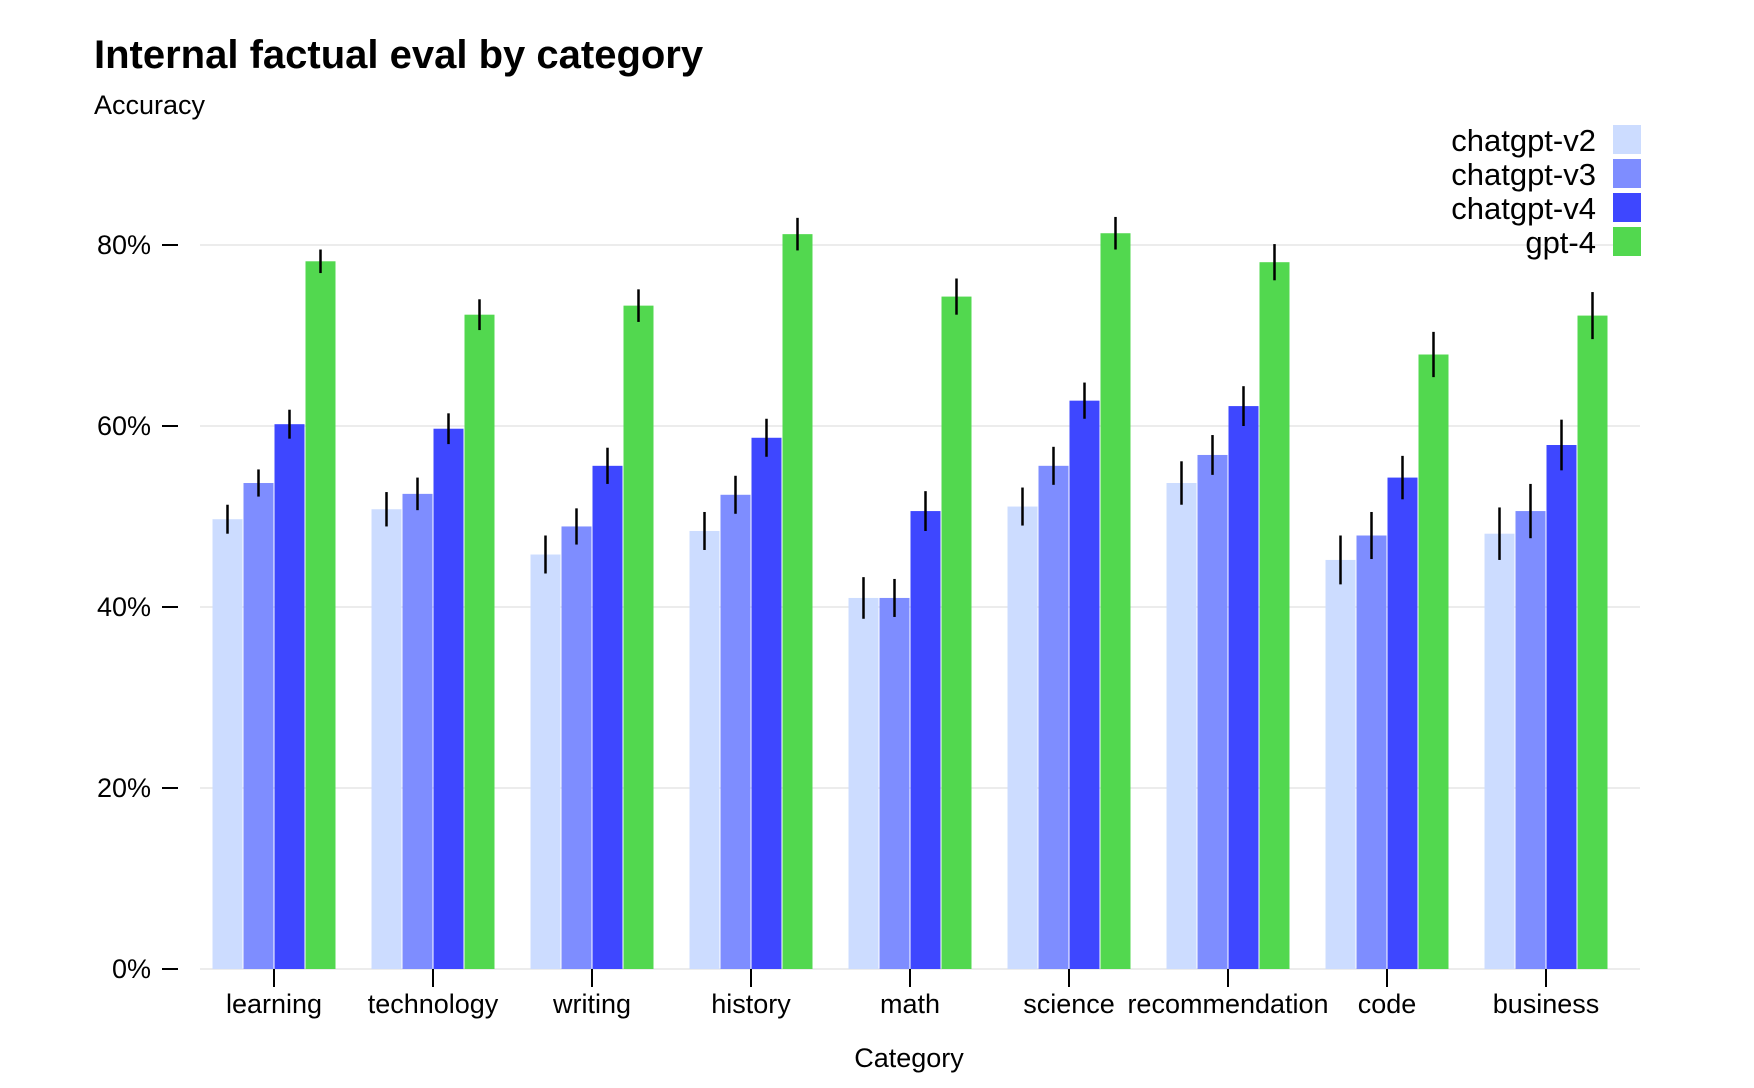 The width and height of the screenshot is (1754, 1088). Describe the element at coordinates (1592, 642) in the screenshot. I see `bar-gpt-4-business` at that location.